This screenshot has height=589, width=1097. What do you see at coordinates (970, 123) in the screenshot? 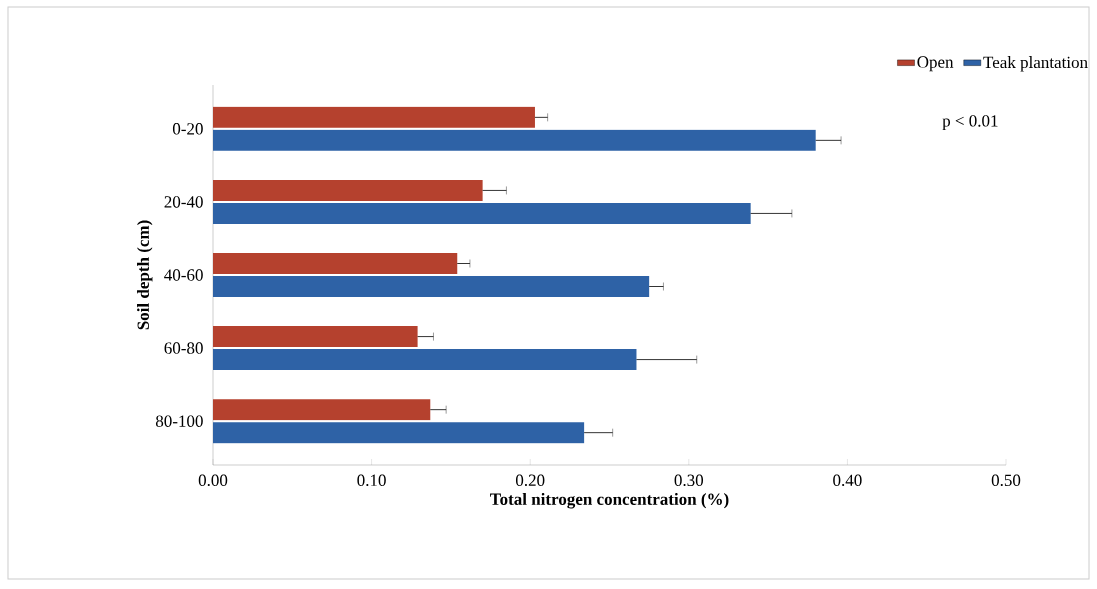
I see `annotation: p < 0.01` at bounding box center [970, 123].